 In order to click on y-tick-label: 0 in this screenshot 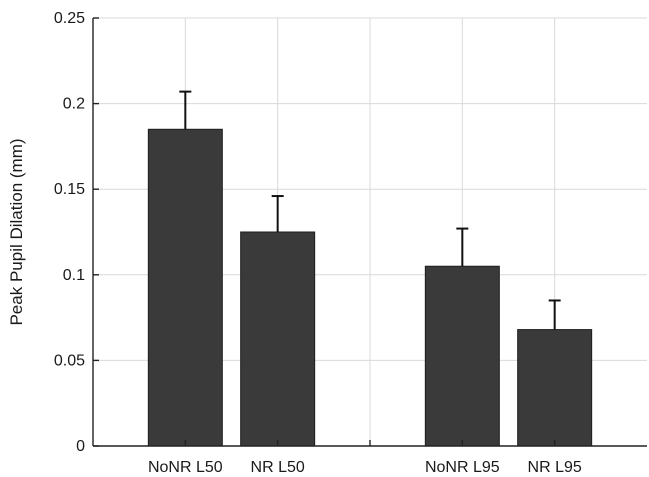, I will do `click(80, 446)`.